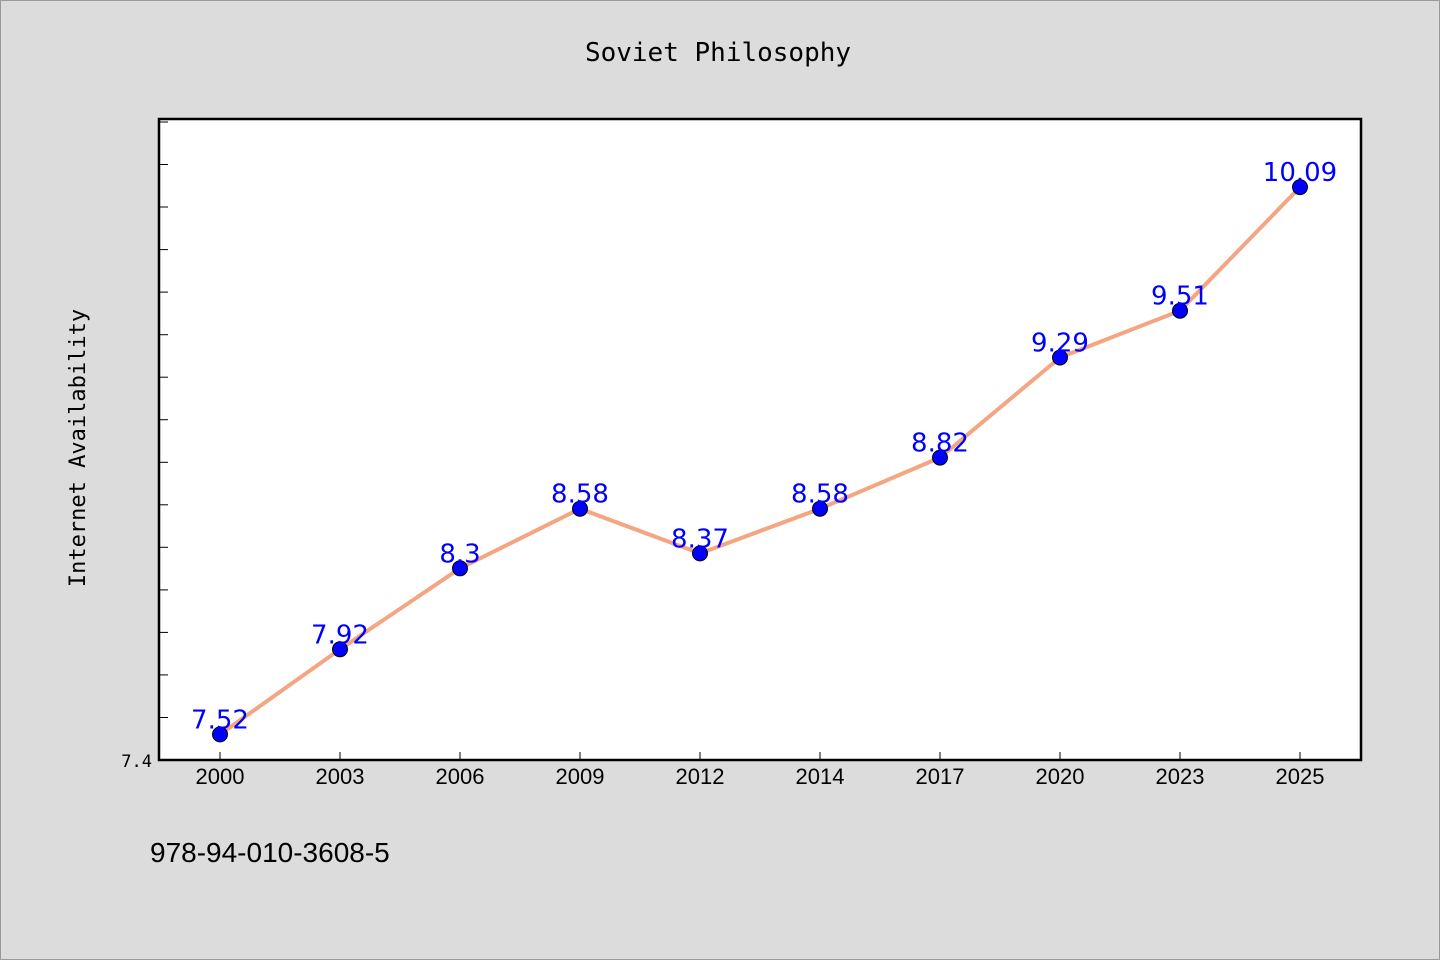 This screenshot has height=960, width=1440. What do you see at coordinates (700, 776) in the screenshot?
I see `x-tick-label: 2012` at bounding box center [700, 776].